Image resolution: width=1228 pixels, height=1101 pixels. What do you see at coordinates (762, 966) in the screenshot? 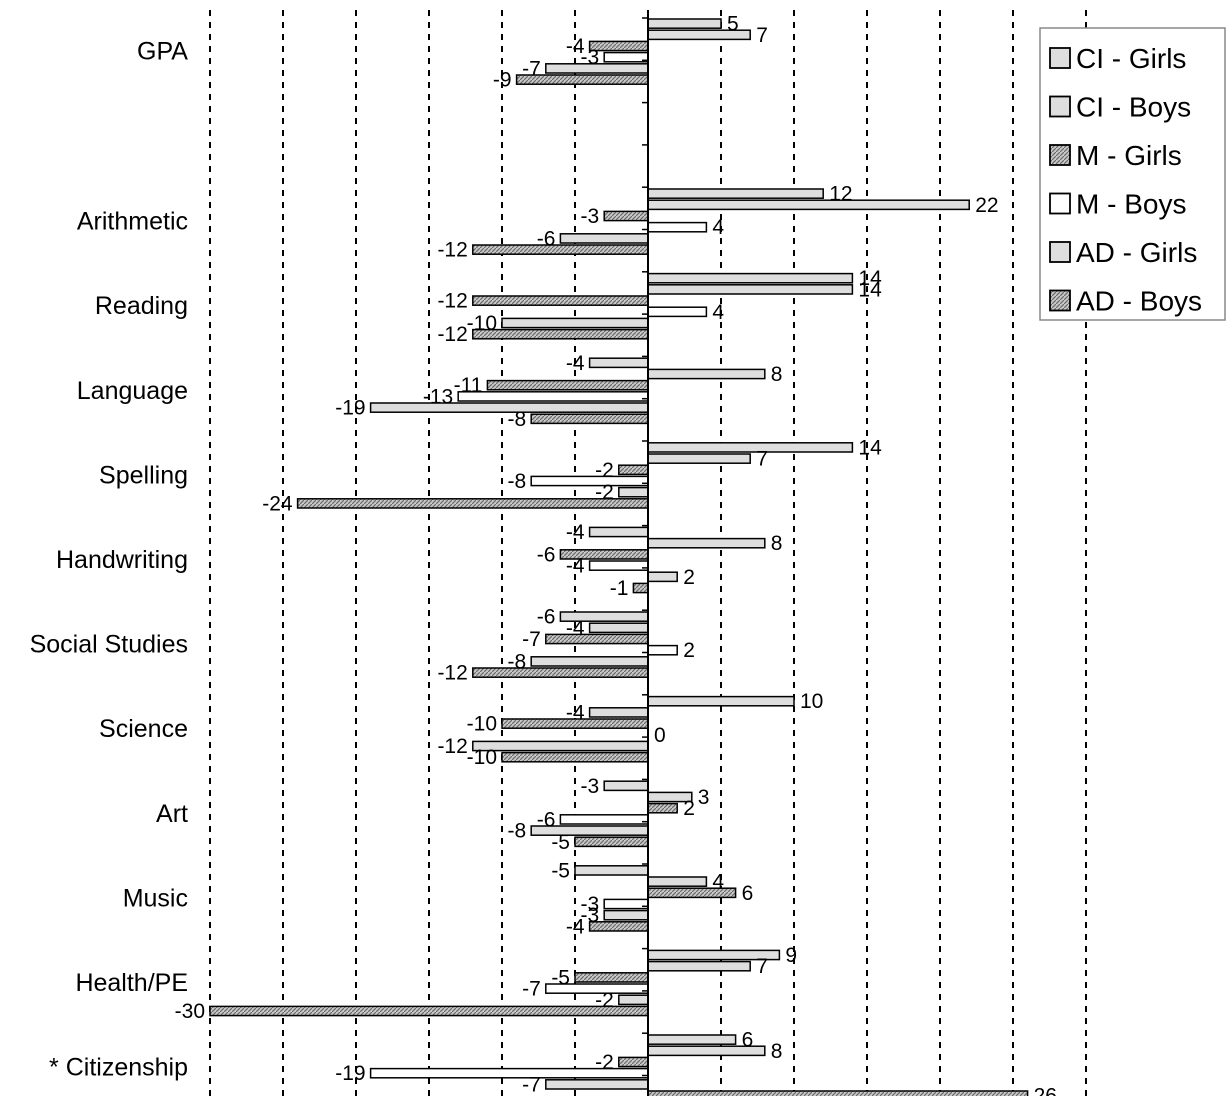
I see `data-label: 7` at bounding box center [762, 966].